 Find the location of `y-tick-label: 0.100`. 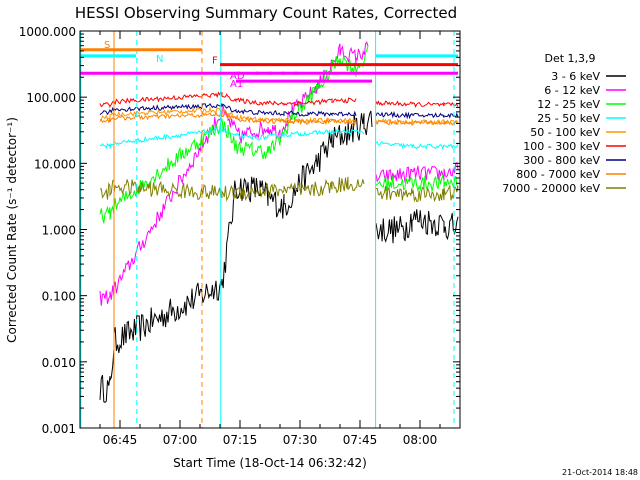

y-tick-label: 0.100 is located at coordinates (59, 297).